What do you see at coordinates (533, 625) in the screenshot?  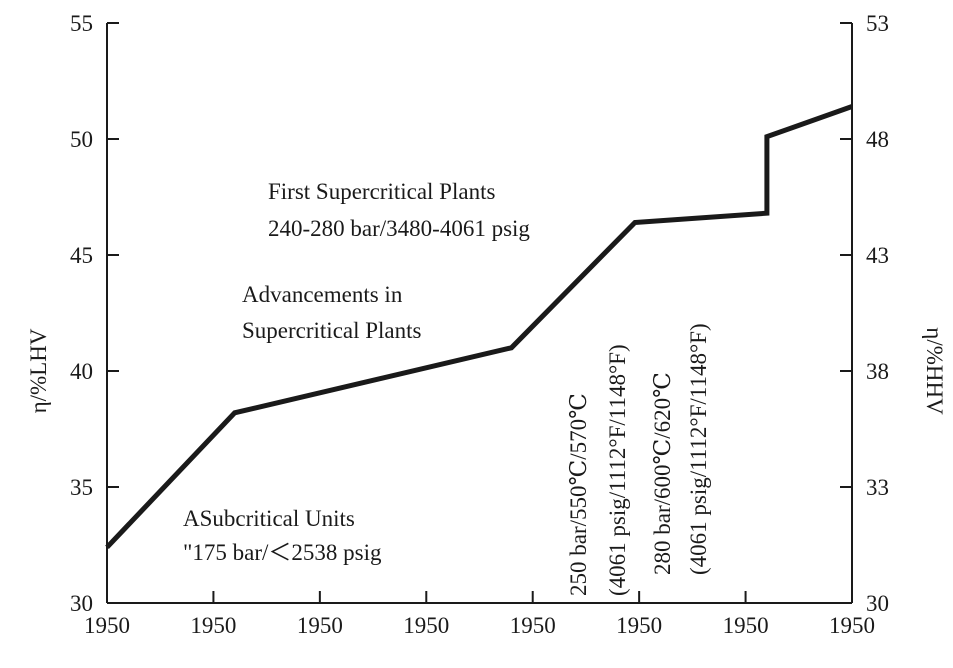 I see `x-tick-label-4: 1950` at bounding box center [533, 625].